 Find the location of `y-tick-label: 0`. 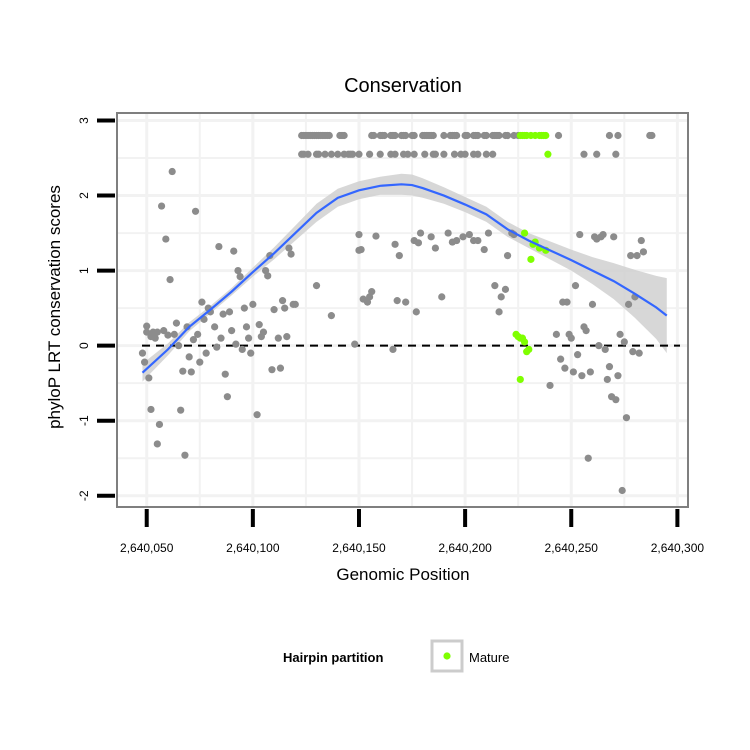

y-tick-label: 0 is located at coordinates (84, 345).